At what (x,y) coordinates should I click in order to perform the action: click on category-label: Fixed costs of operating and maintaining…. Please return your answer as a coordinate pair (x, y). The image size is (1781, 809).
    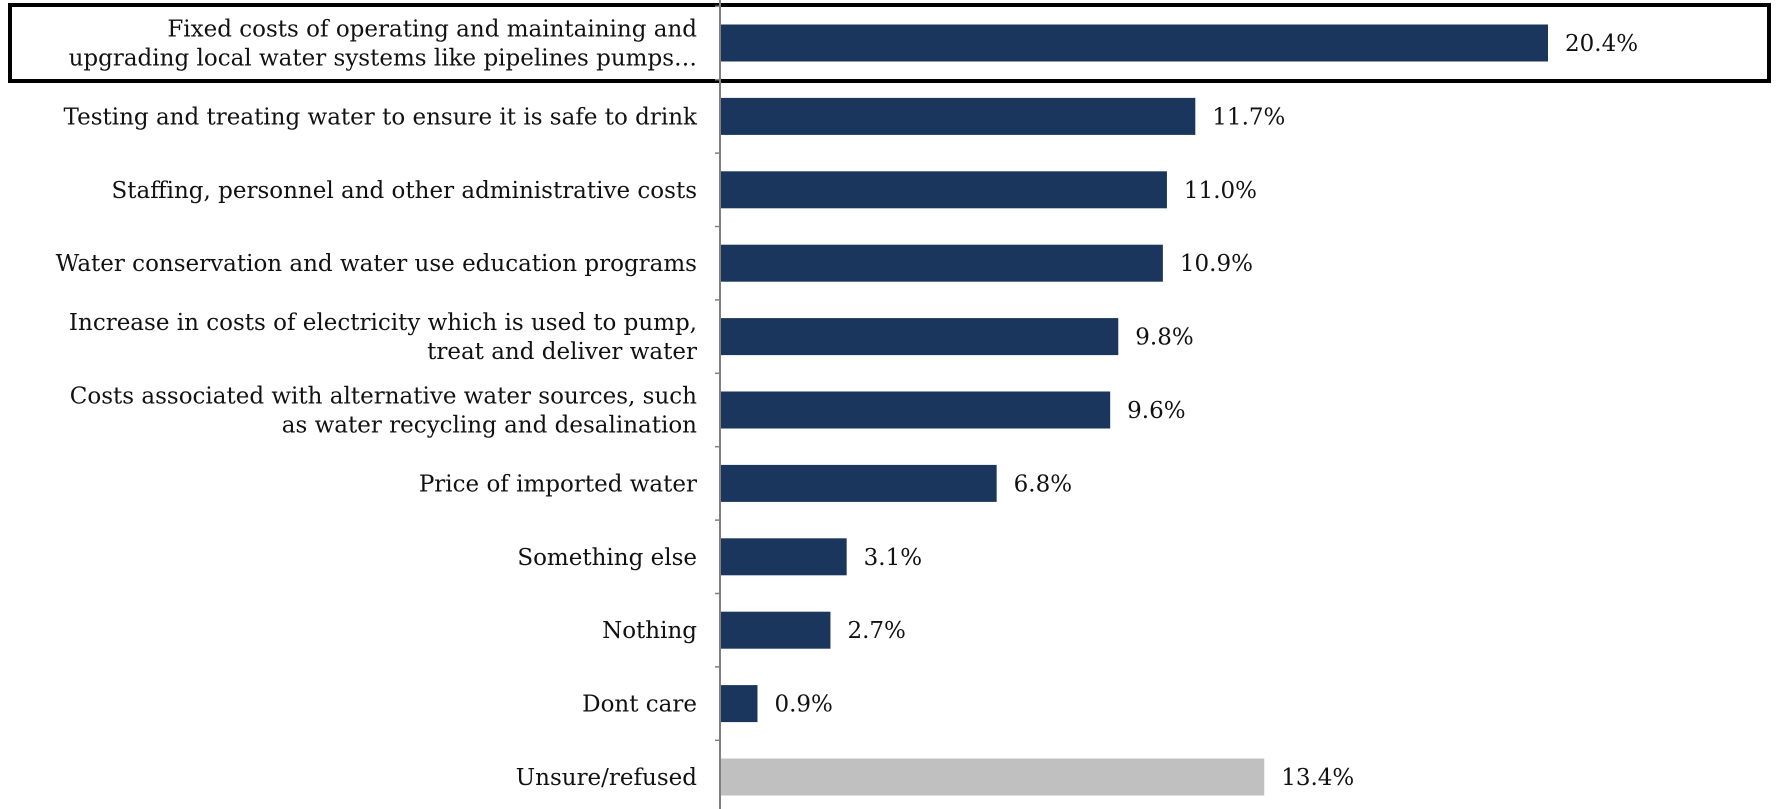
    Looking at the image, I should click on (432, 30).